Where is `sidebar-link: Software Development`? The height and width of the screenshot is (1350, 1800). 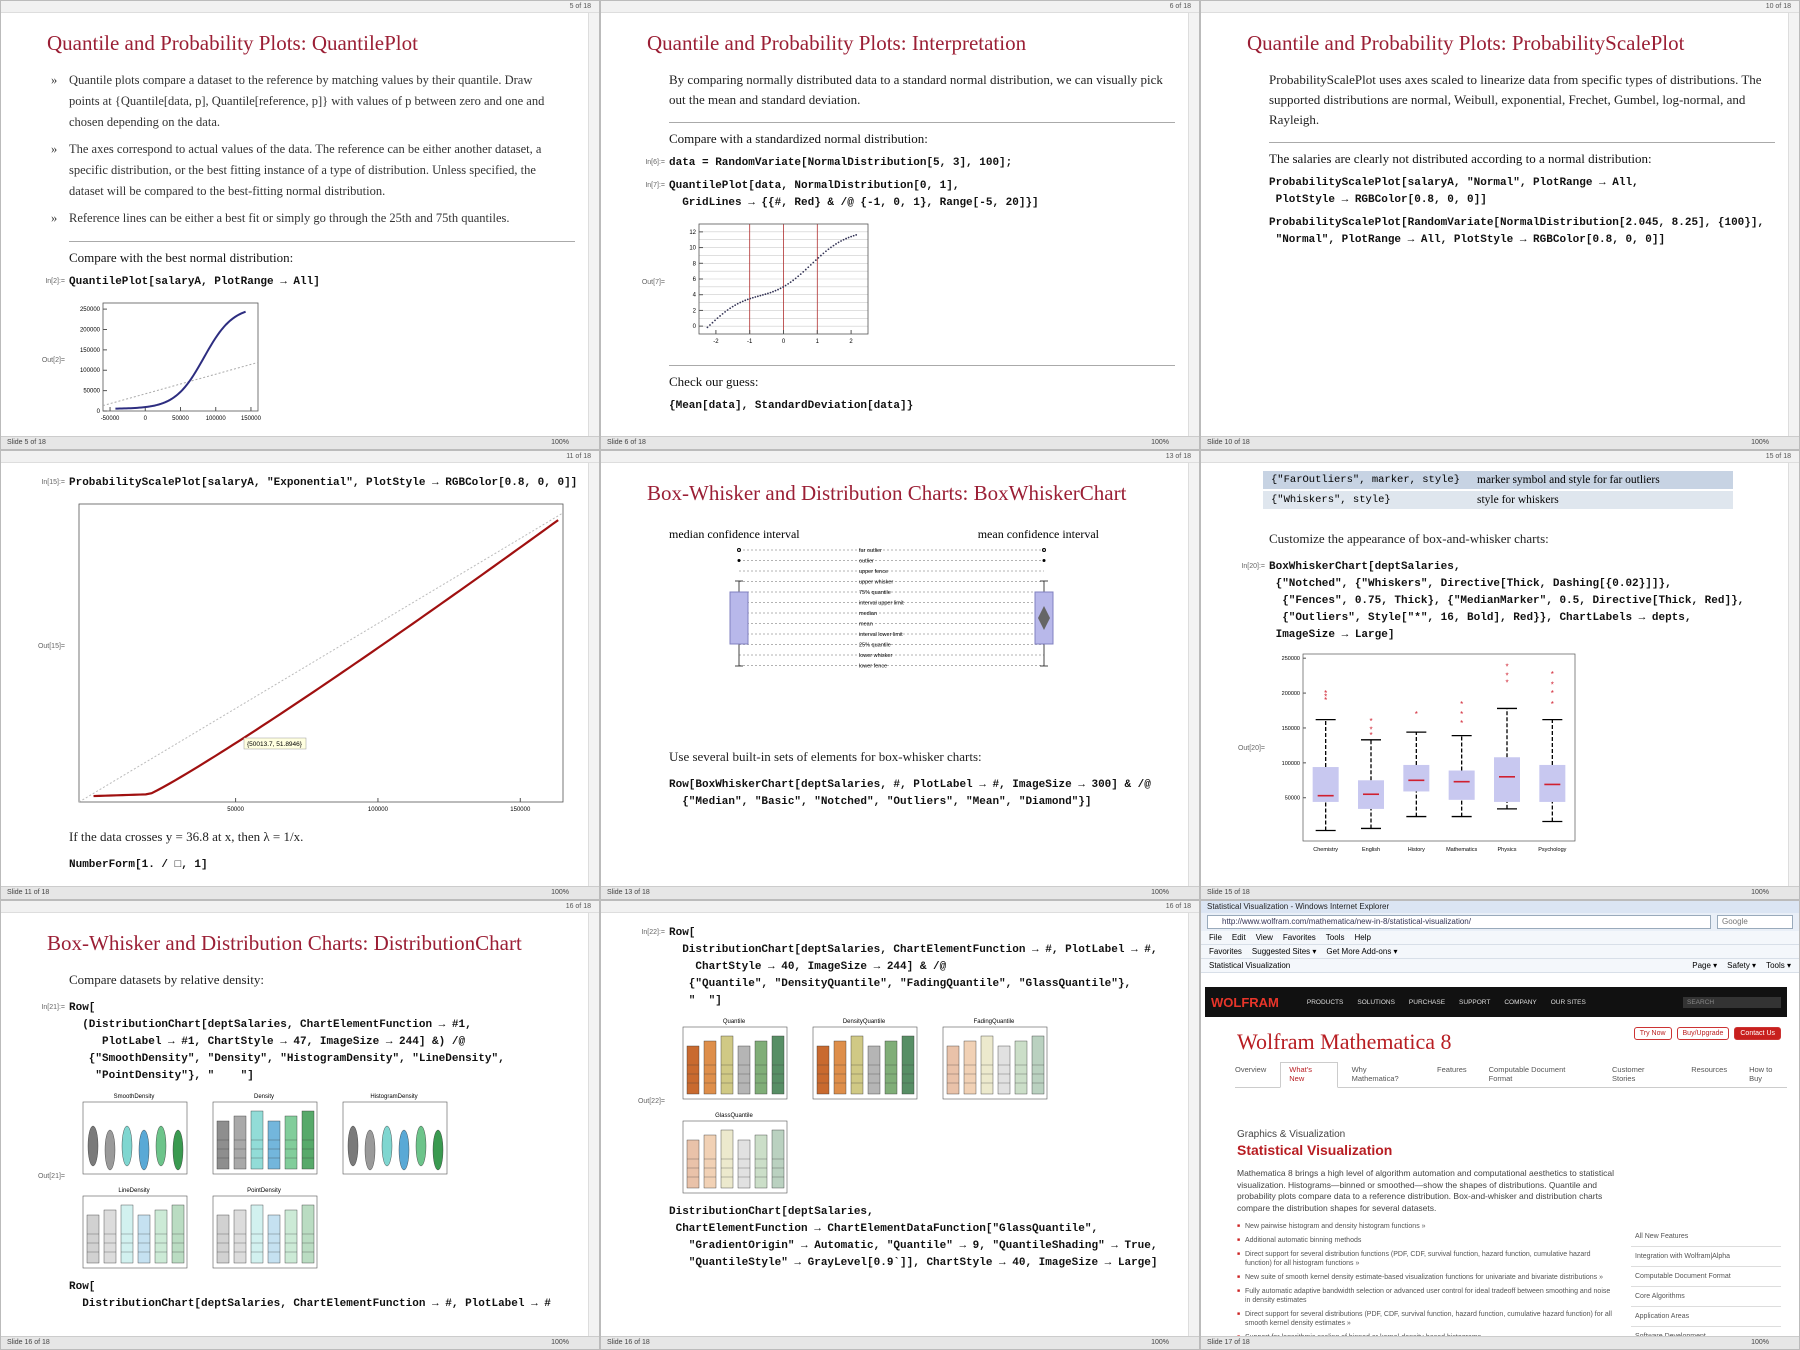 sidebar-link: Software Development is located at coordinates (1706, 1332).